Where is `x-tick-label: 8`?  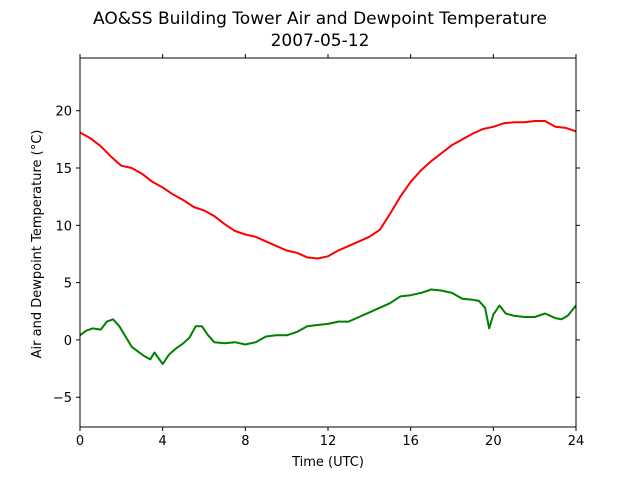 x-tick-label: 8 is located at coordinates (245, 441).